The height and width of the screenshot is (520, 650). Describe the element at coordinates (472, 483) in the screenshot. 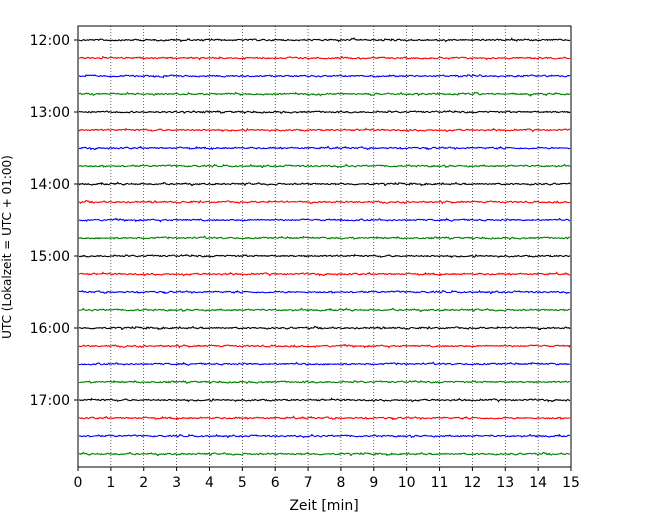

I see `x-tick-label: 12` at that location.